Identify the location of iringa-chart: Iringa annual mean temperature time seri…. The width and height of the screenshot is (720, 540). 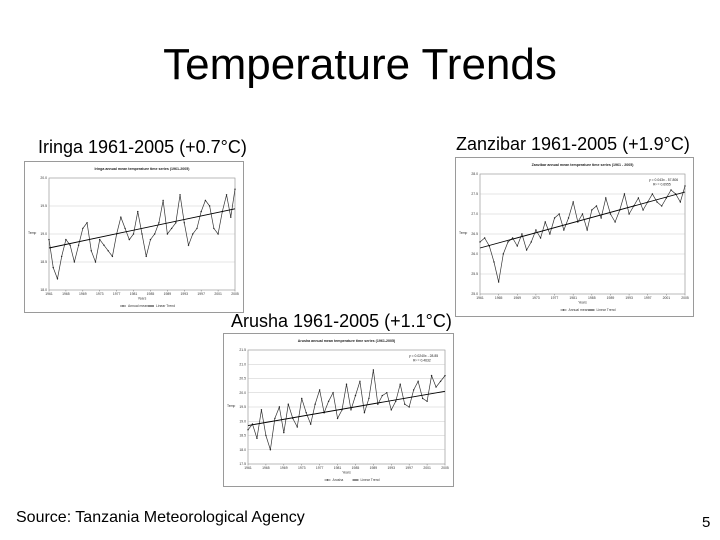
(134, 237).